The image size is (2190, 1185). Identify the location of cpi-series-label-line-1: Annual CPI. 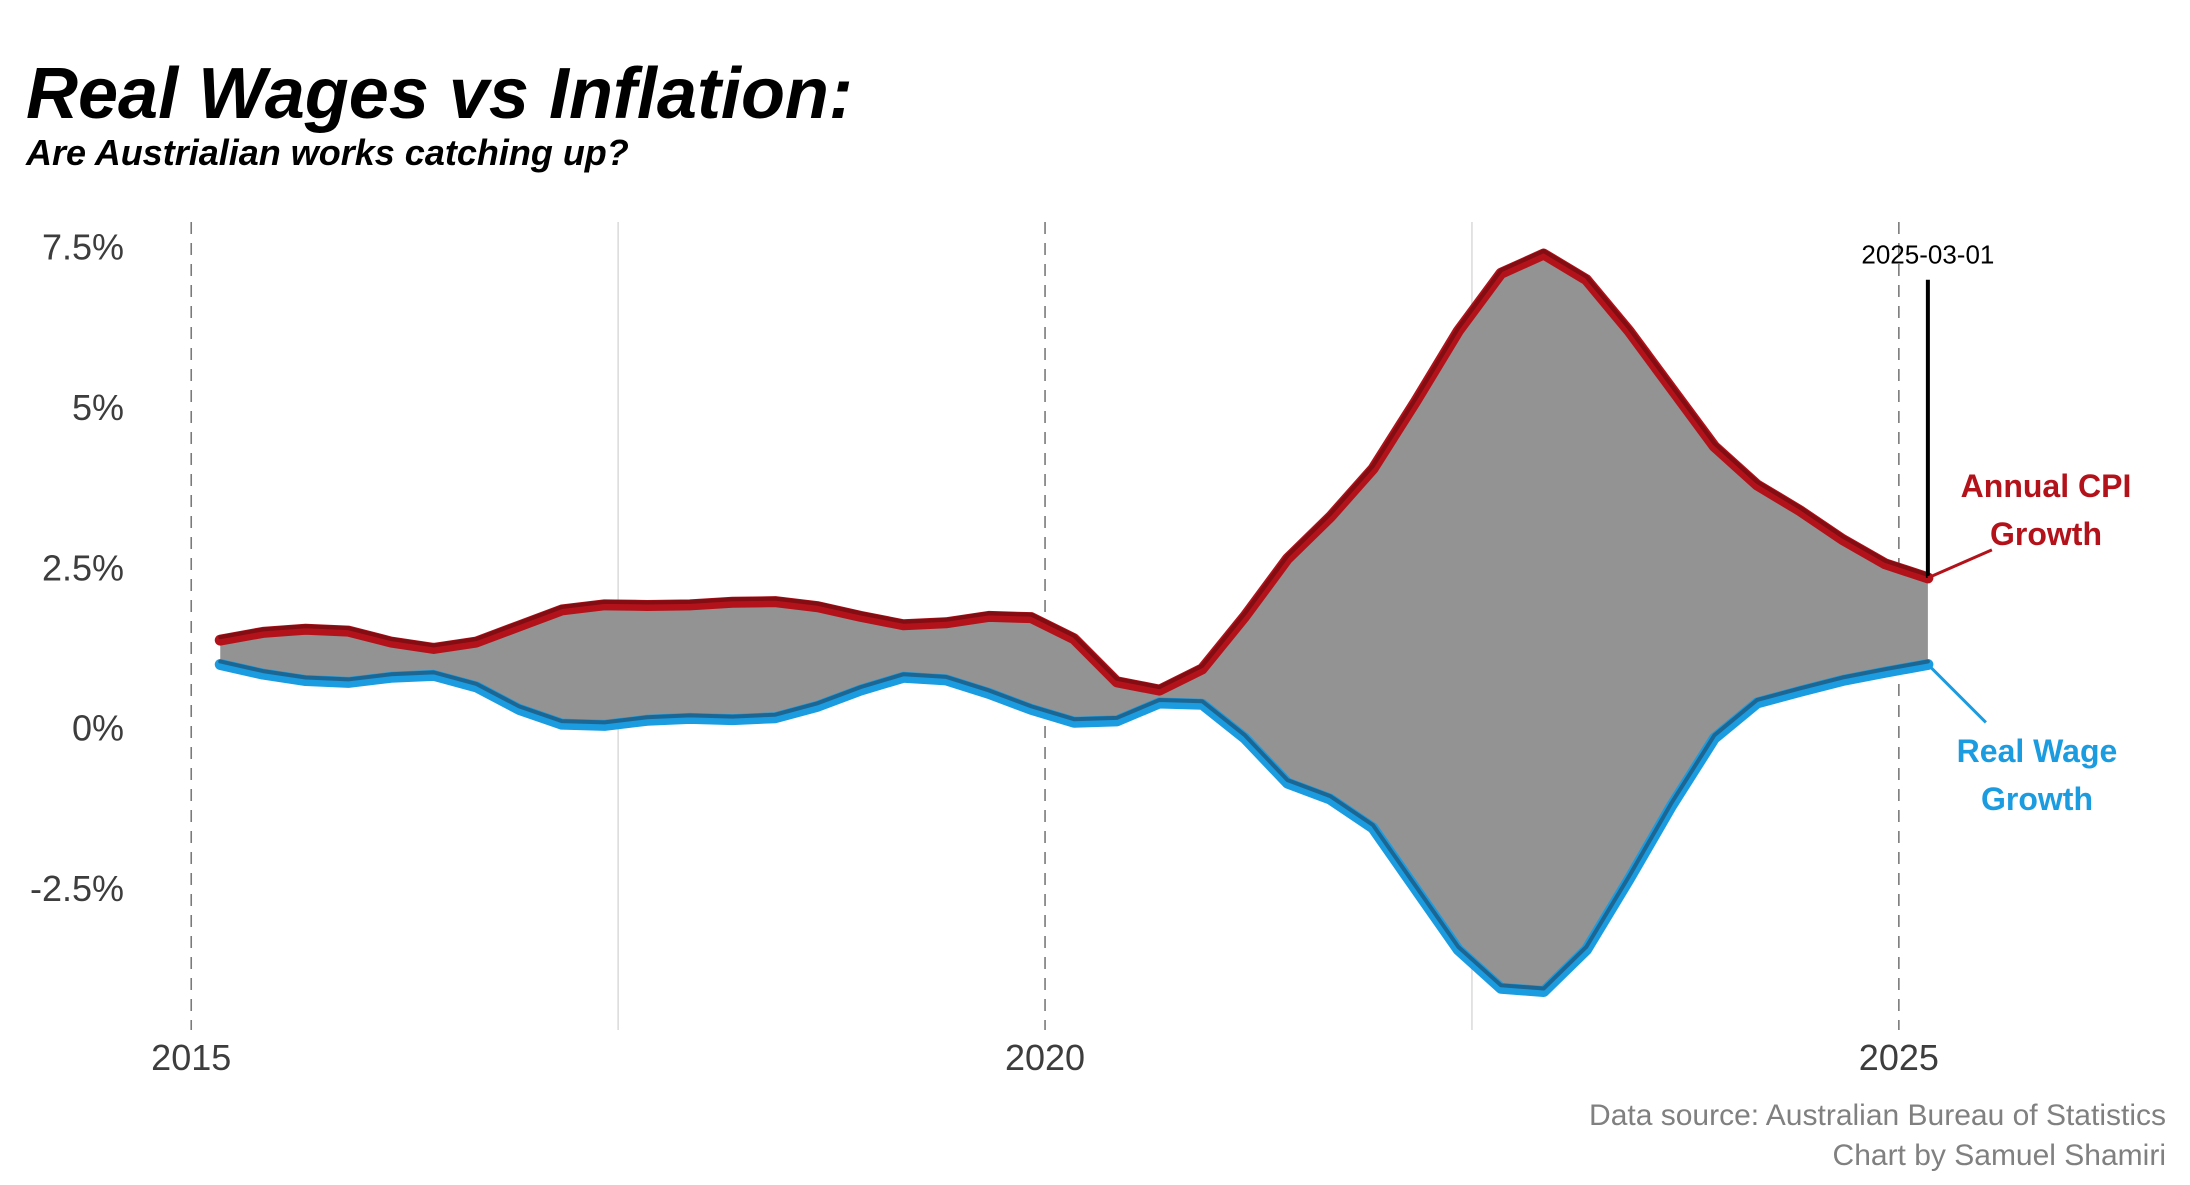
(2046, 486).